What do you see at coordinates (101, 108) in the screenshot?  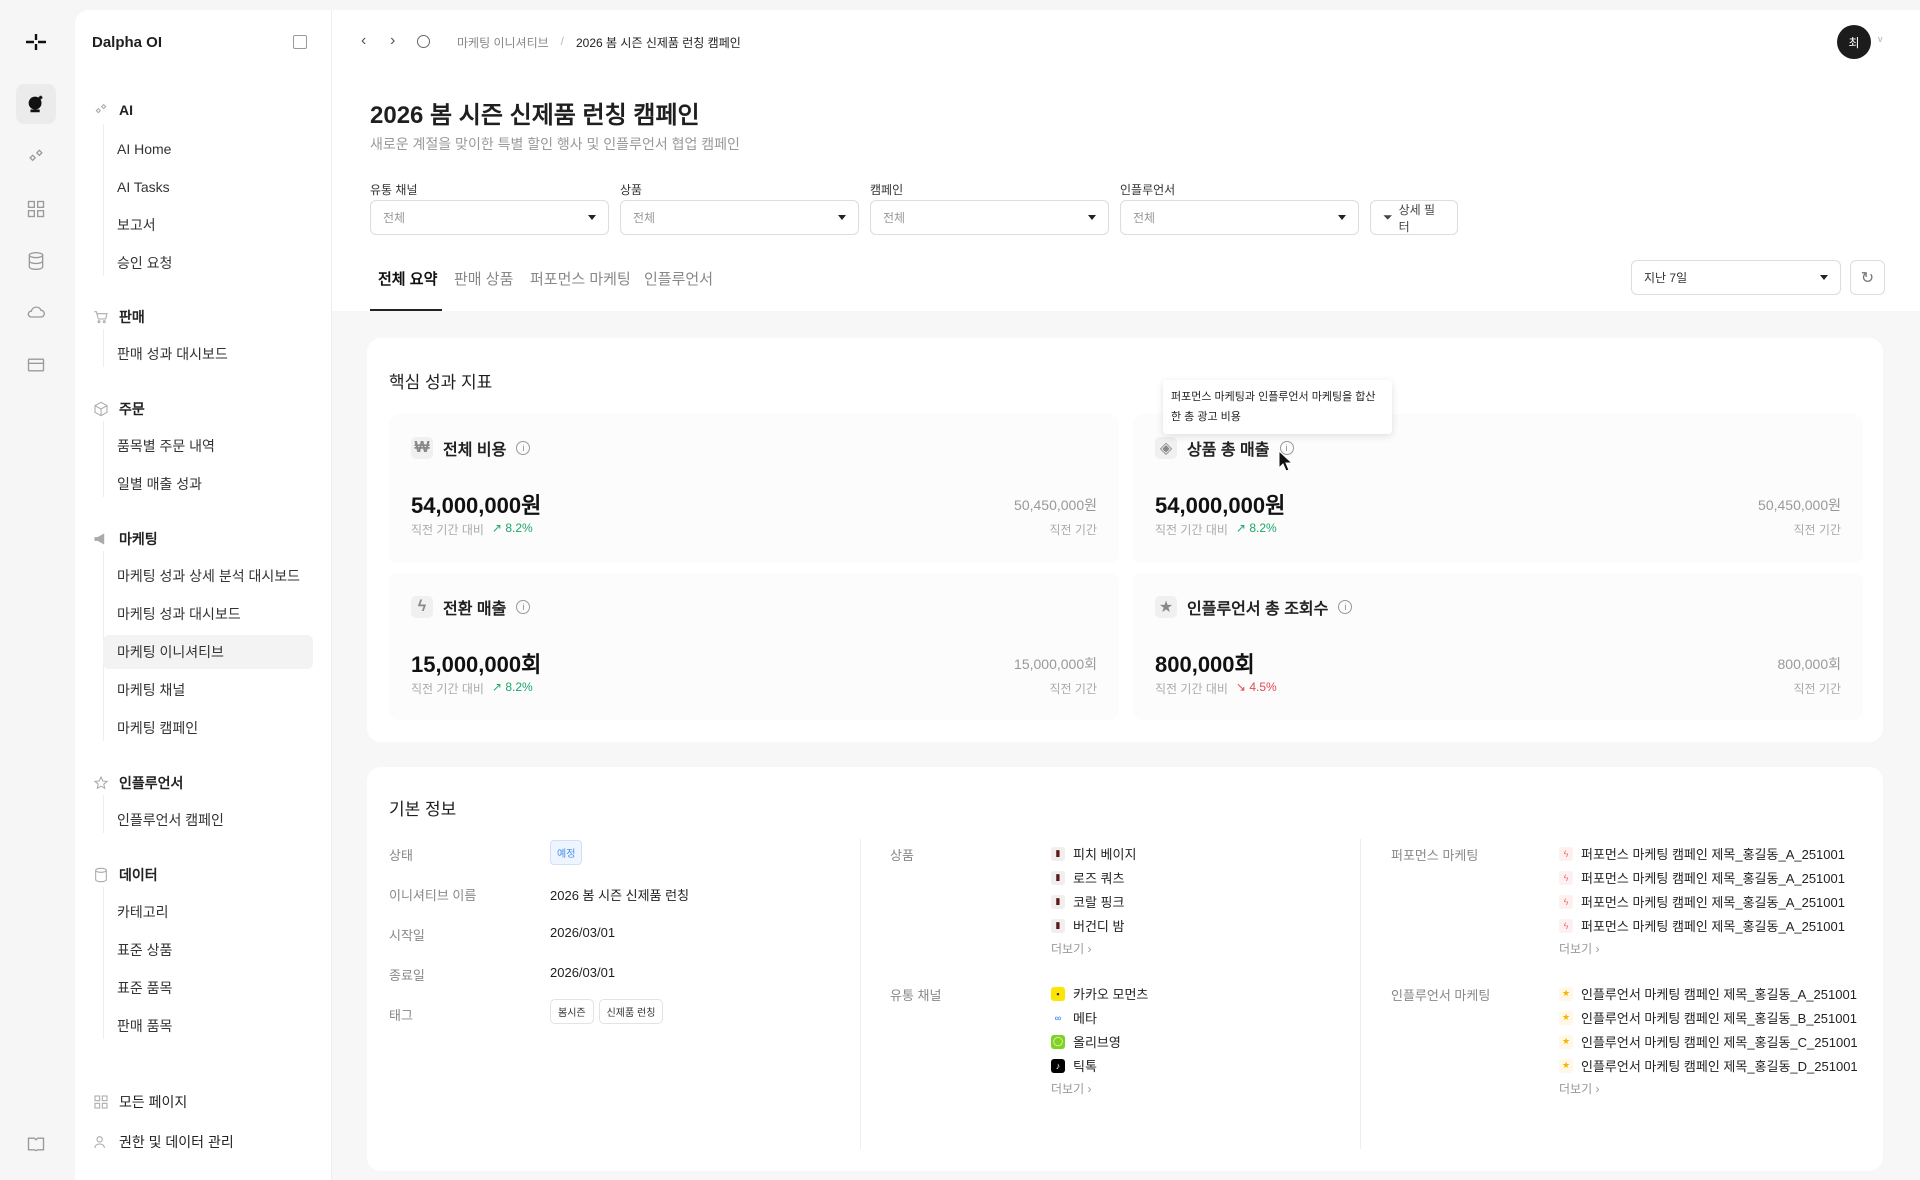 I see `sparkle-icon` at bounding box center [101, 108].